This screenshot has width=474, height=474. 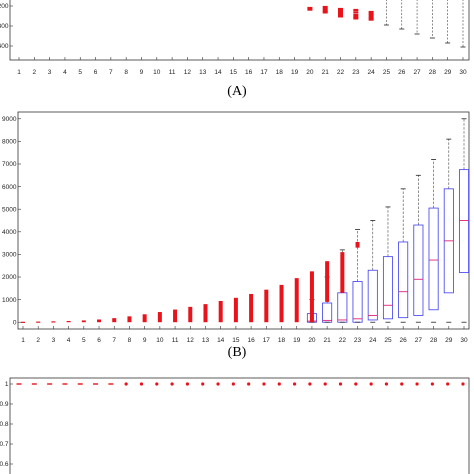 What do you see at coordinates (9, 209) in the screenshot?
I see `y-tick-label: 5000` at bounding box center [9, 209].